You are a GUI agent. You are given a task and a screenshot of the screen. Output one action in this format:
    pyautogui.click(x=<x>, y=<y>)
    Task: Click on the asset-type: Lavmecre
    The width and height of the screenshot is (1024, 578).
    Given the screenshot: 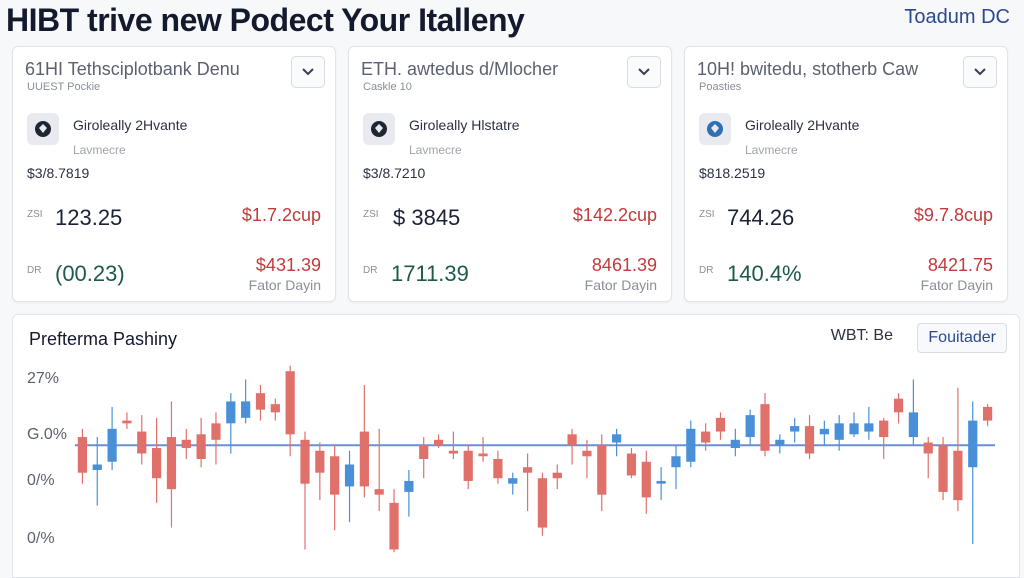 What is the action you would take?
    pyautogui.click(x=435, y=150)
    